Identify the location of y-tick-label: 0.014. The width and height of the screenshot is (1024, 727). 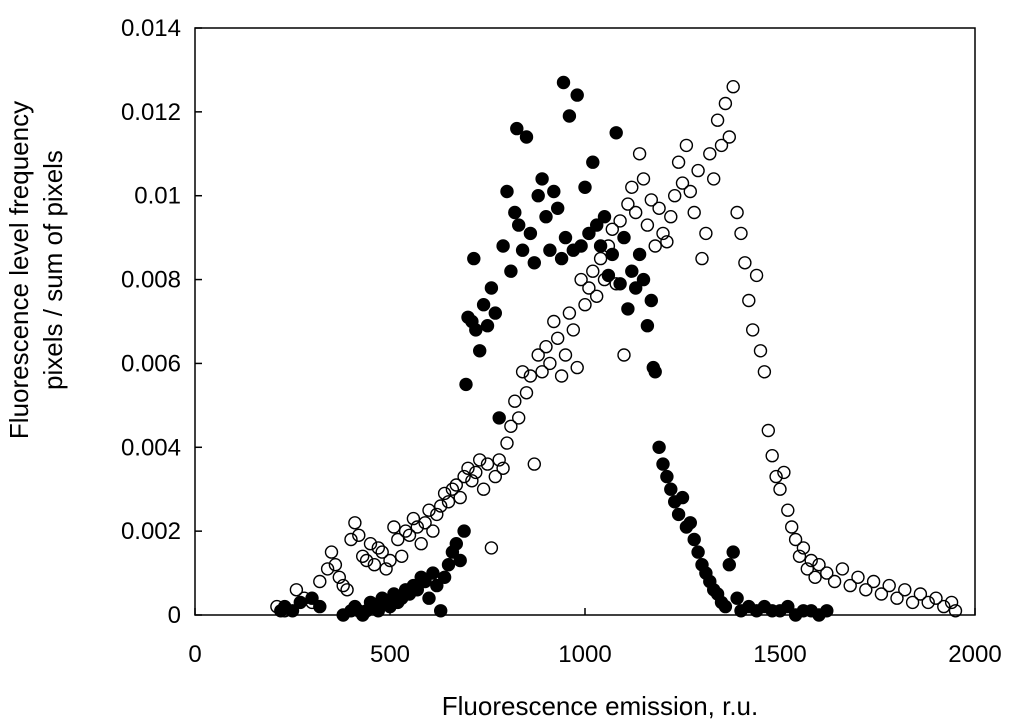
(151, 28).